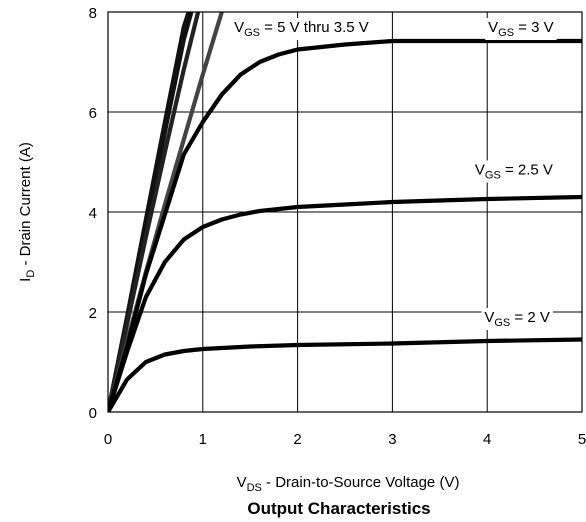 This screenshot has height=522, width=586. What do you see at coordinates (203, 439) in the screenshot?
I see `x-tick-label: 1` at bounding box center [203, 439].